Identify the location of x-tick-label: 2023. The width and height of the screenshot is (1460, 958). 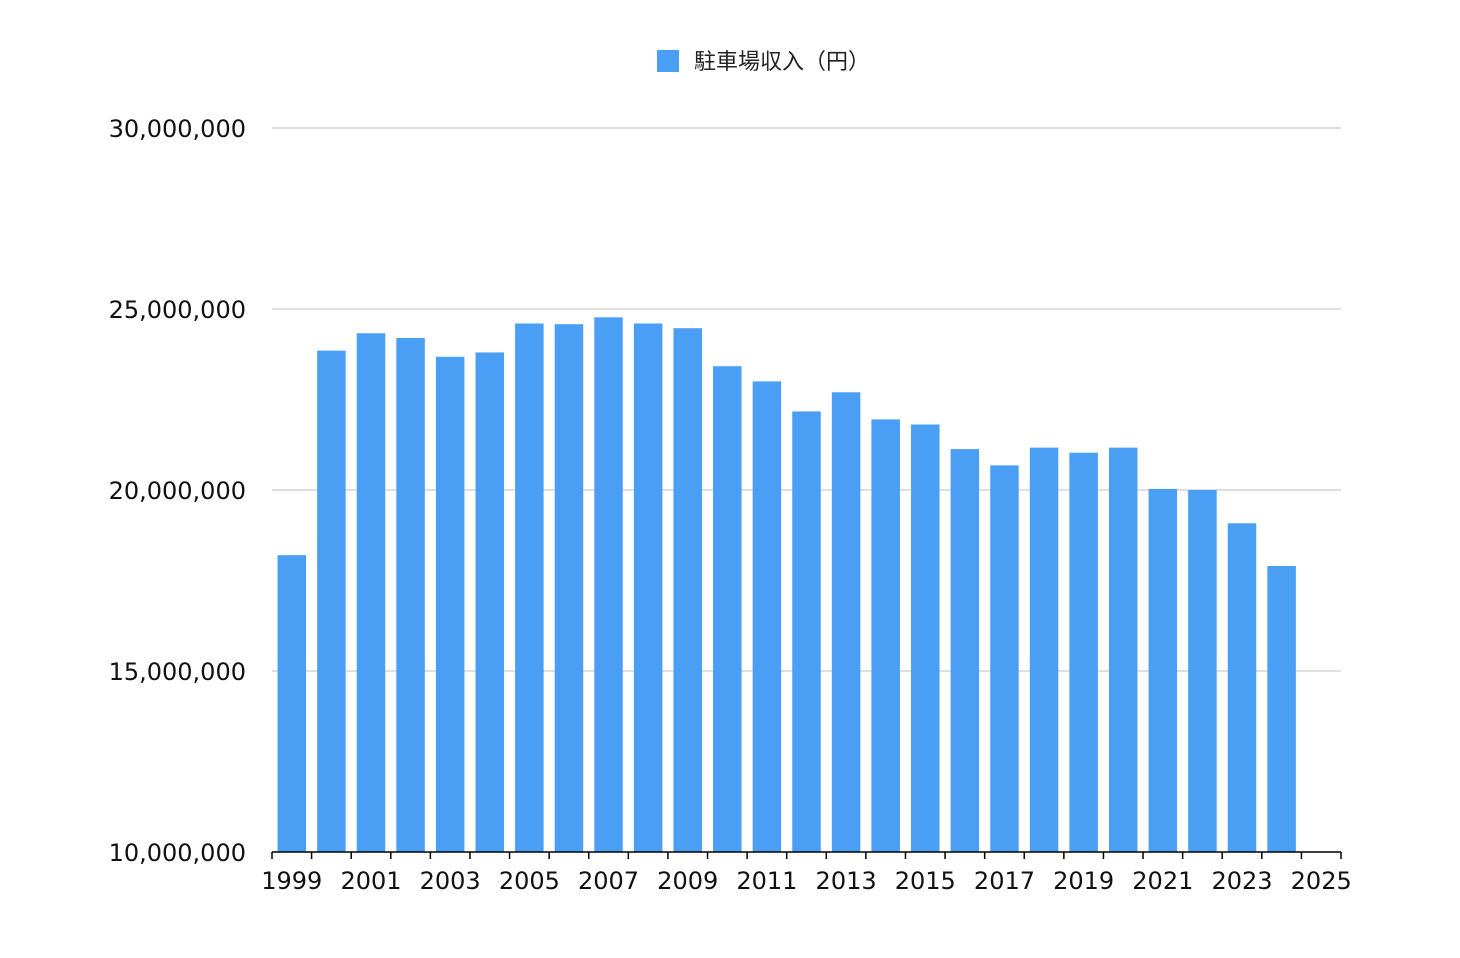
(1241, 881).